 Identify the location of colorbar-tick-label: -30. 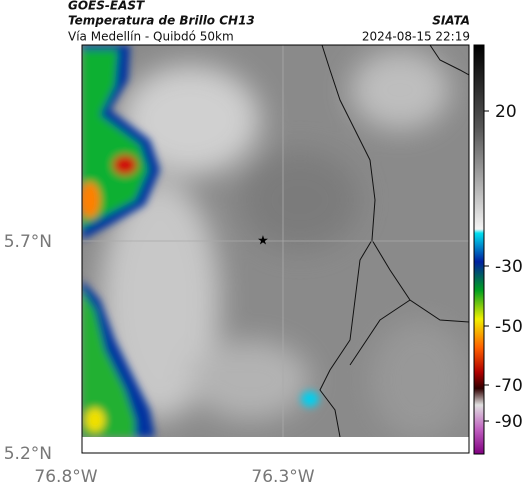
(509, 267).